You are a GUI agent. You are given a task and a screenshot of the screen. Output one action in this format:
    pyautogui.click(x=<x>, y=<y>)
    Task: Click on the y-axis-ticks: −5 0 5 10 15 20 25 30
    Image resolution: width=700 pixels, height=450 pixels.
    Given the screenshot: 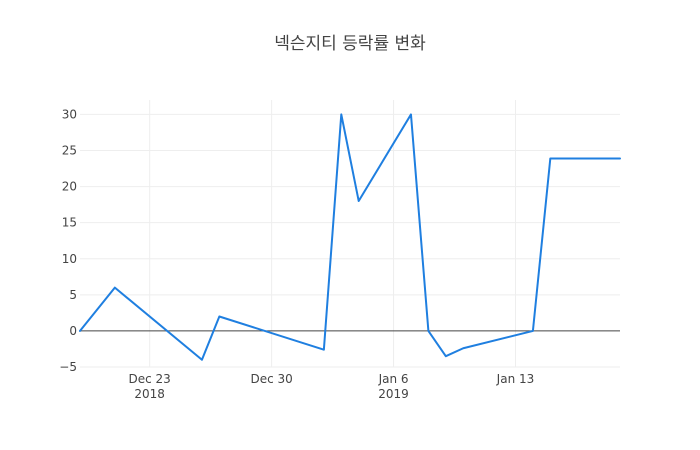 What is the action you would take?
    pyautogui.click(x=68, y=240)
    